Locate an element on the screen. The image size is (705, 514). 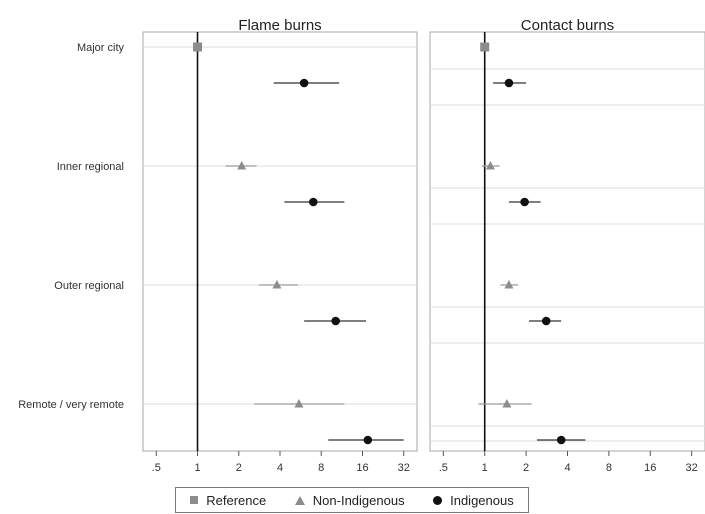
legend-item-reference: Reference is located at coordinates (228, 500).